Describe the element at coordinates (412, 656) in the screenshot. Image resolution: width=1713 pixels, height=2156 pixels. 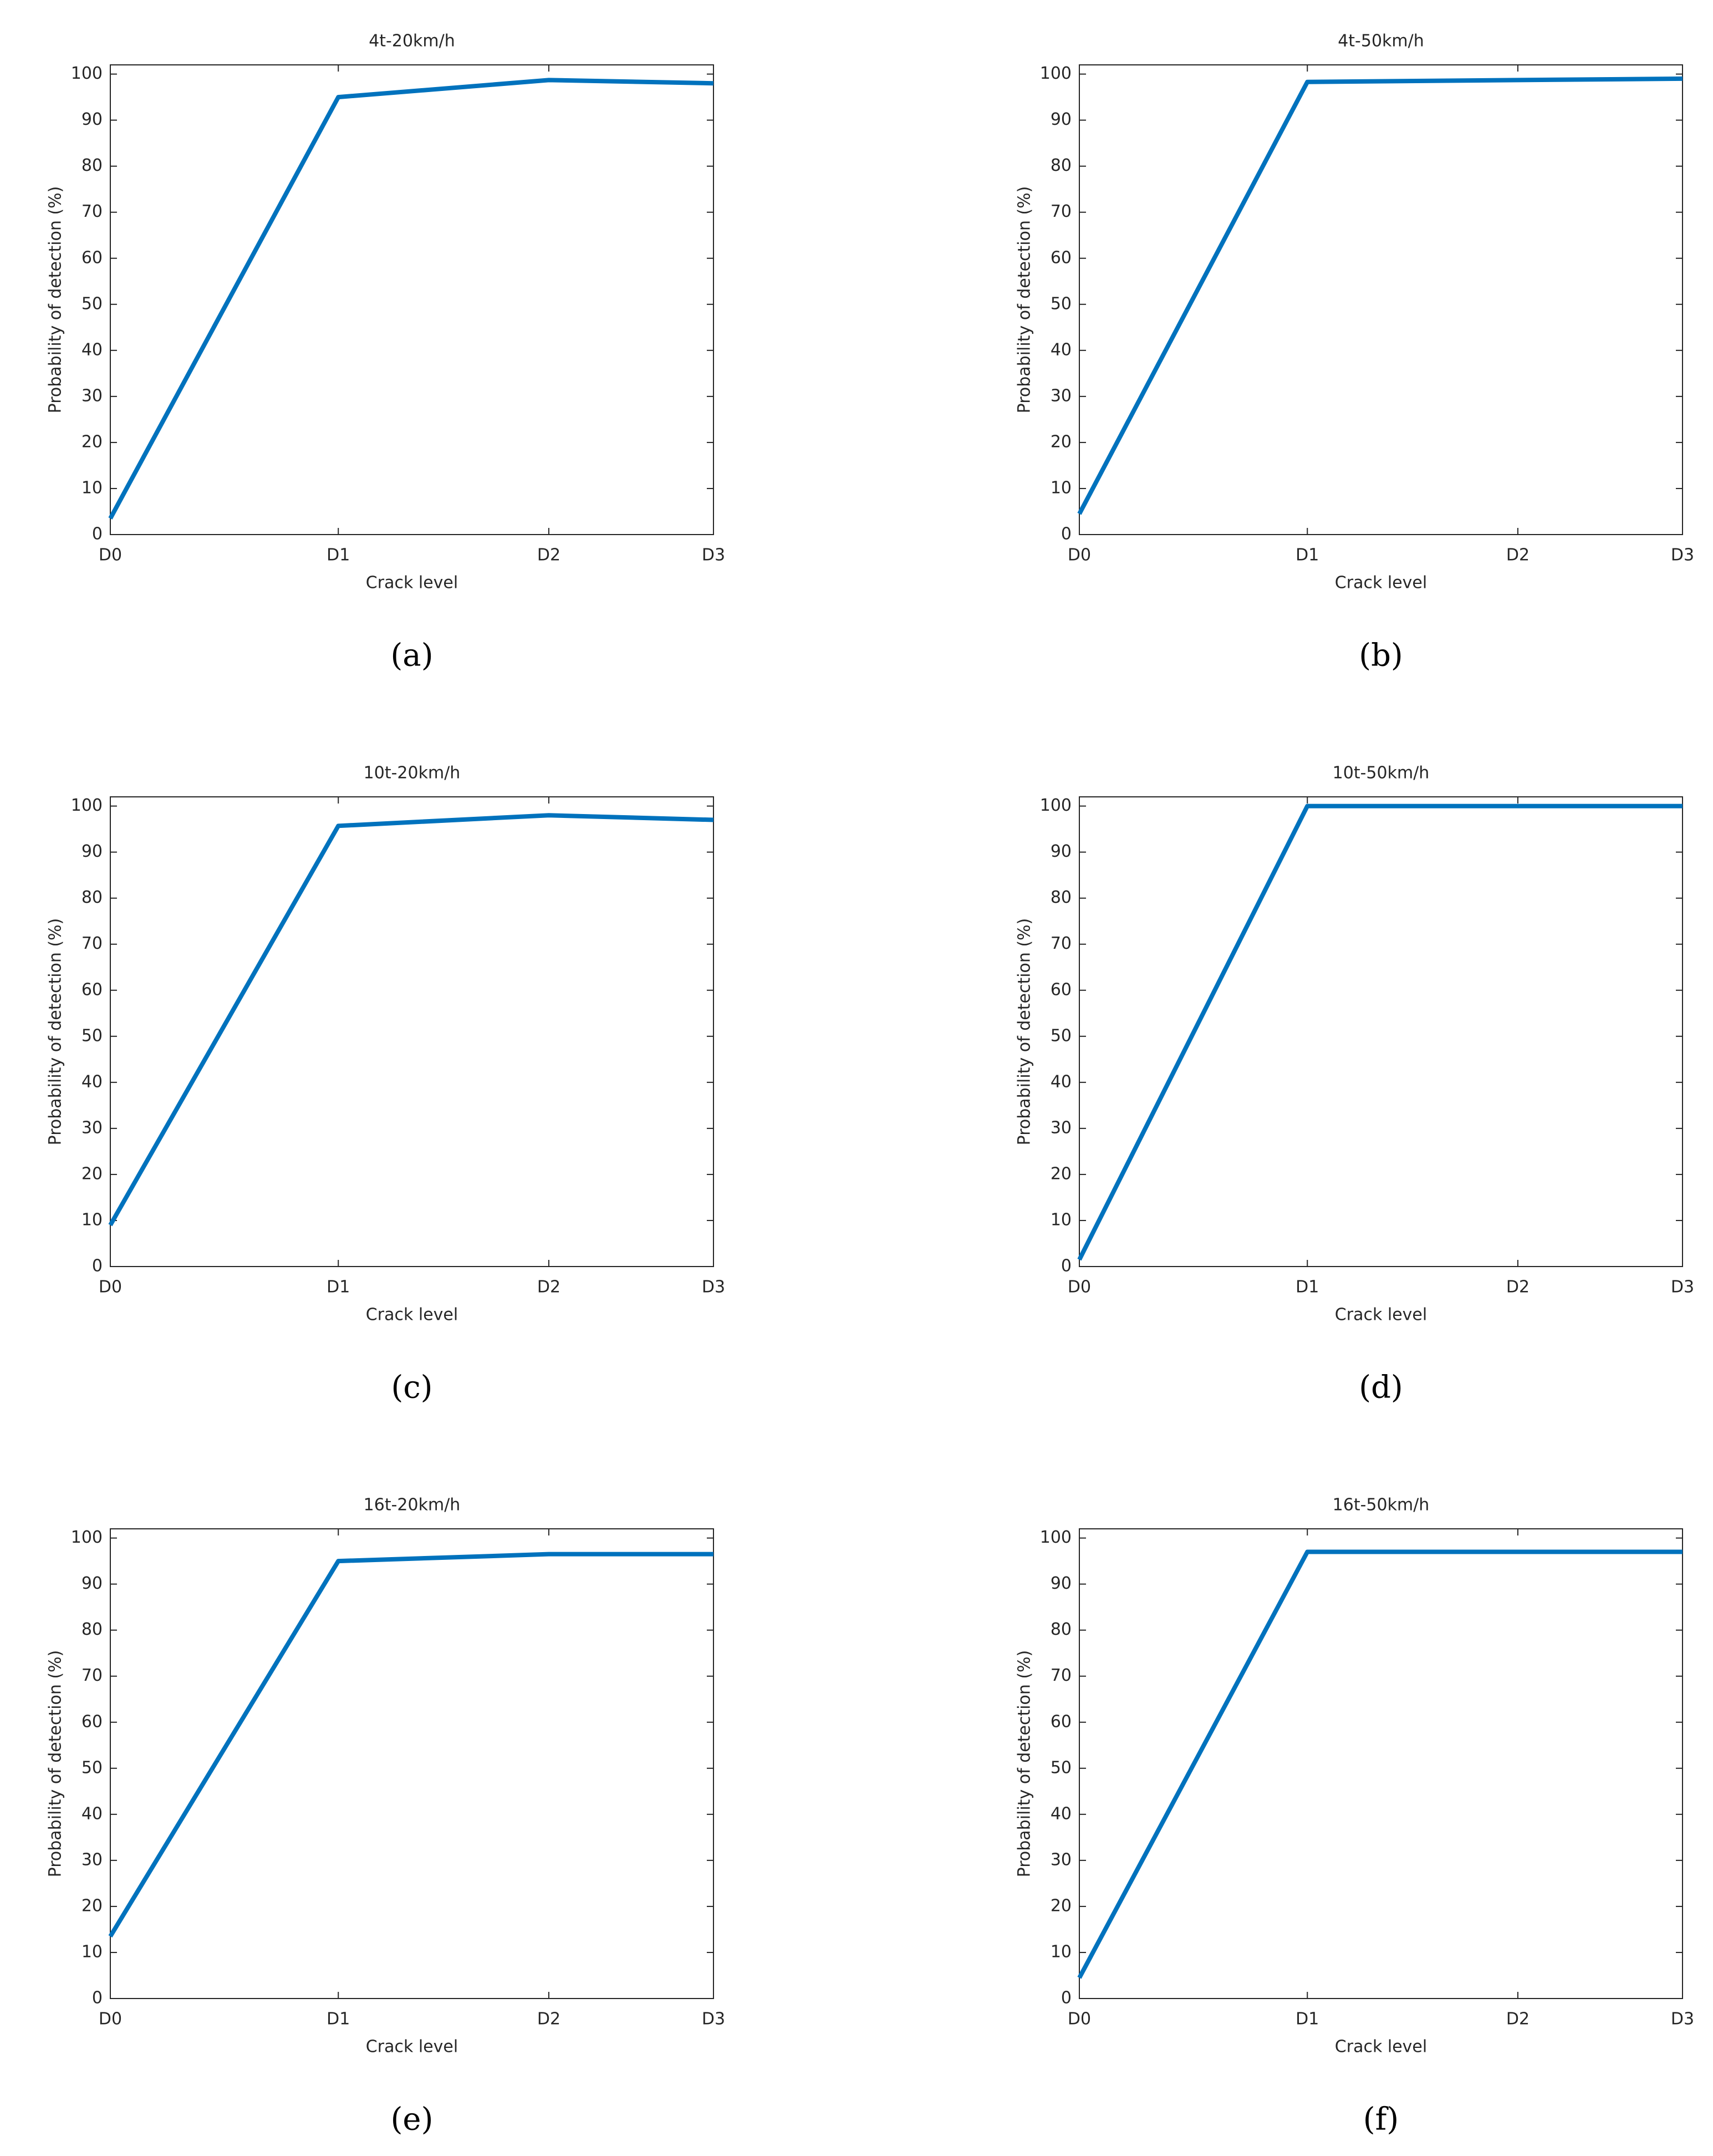
I see `panel-label: (a)` at that location.